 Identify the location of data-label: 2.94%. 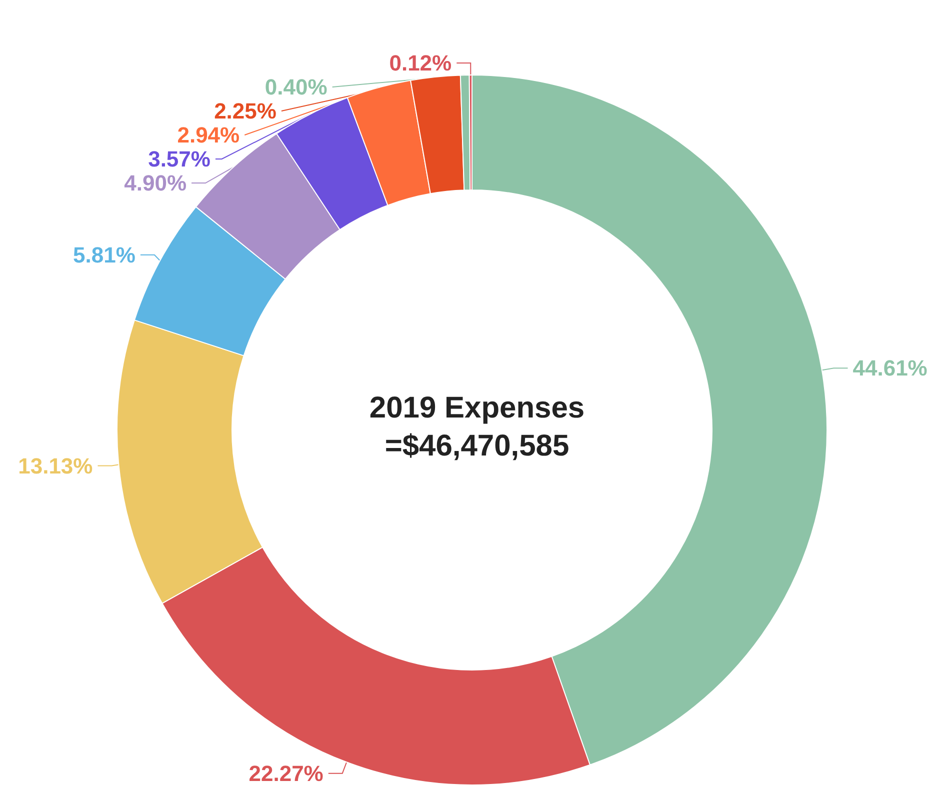
(208, 135).